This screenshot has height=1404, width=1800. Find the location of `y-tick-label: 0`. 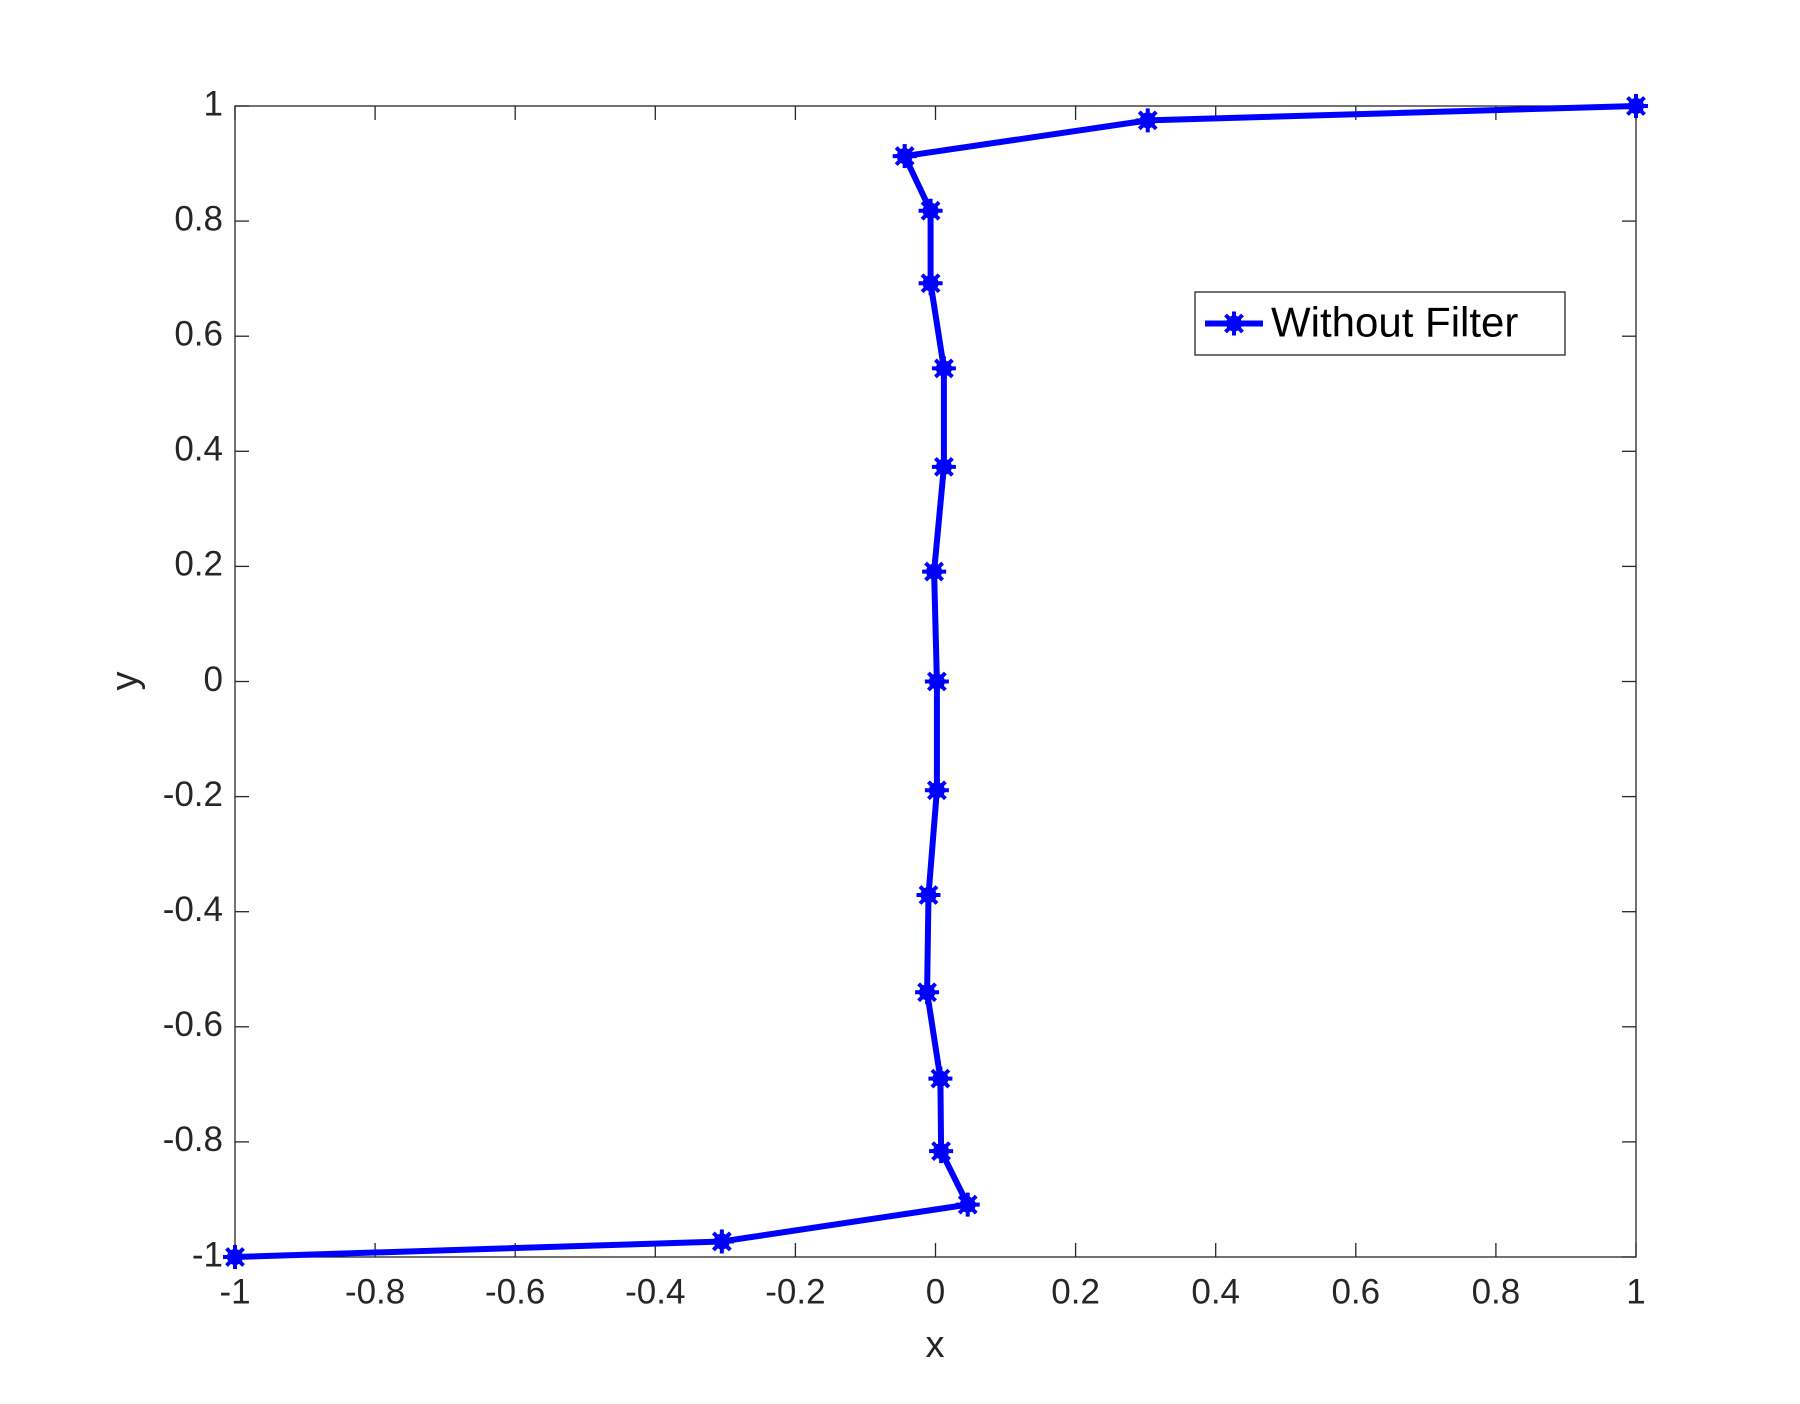

y-tick-label: 0 is located at coordinates (213, 679).